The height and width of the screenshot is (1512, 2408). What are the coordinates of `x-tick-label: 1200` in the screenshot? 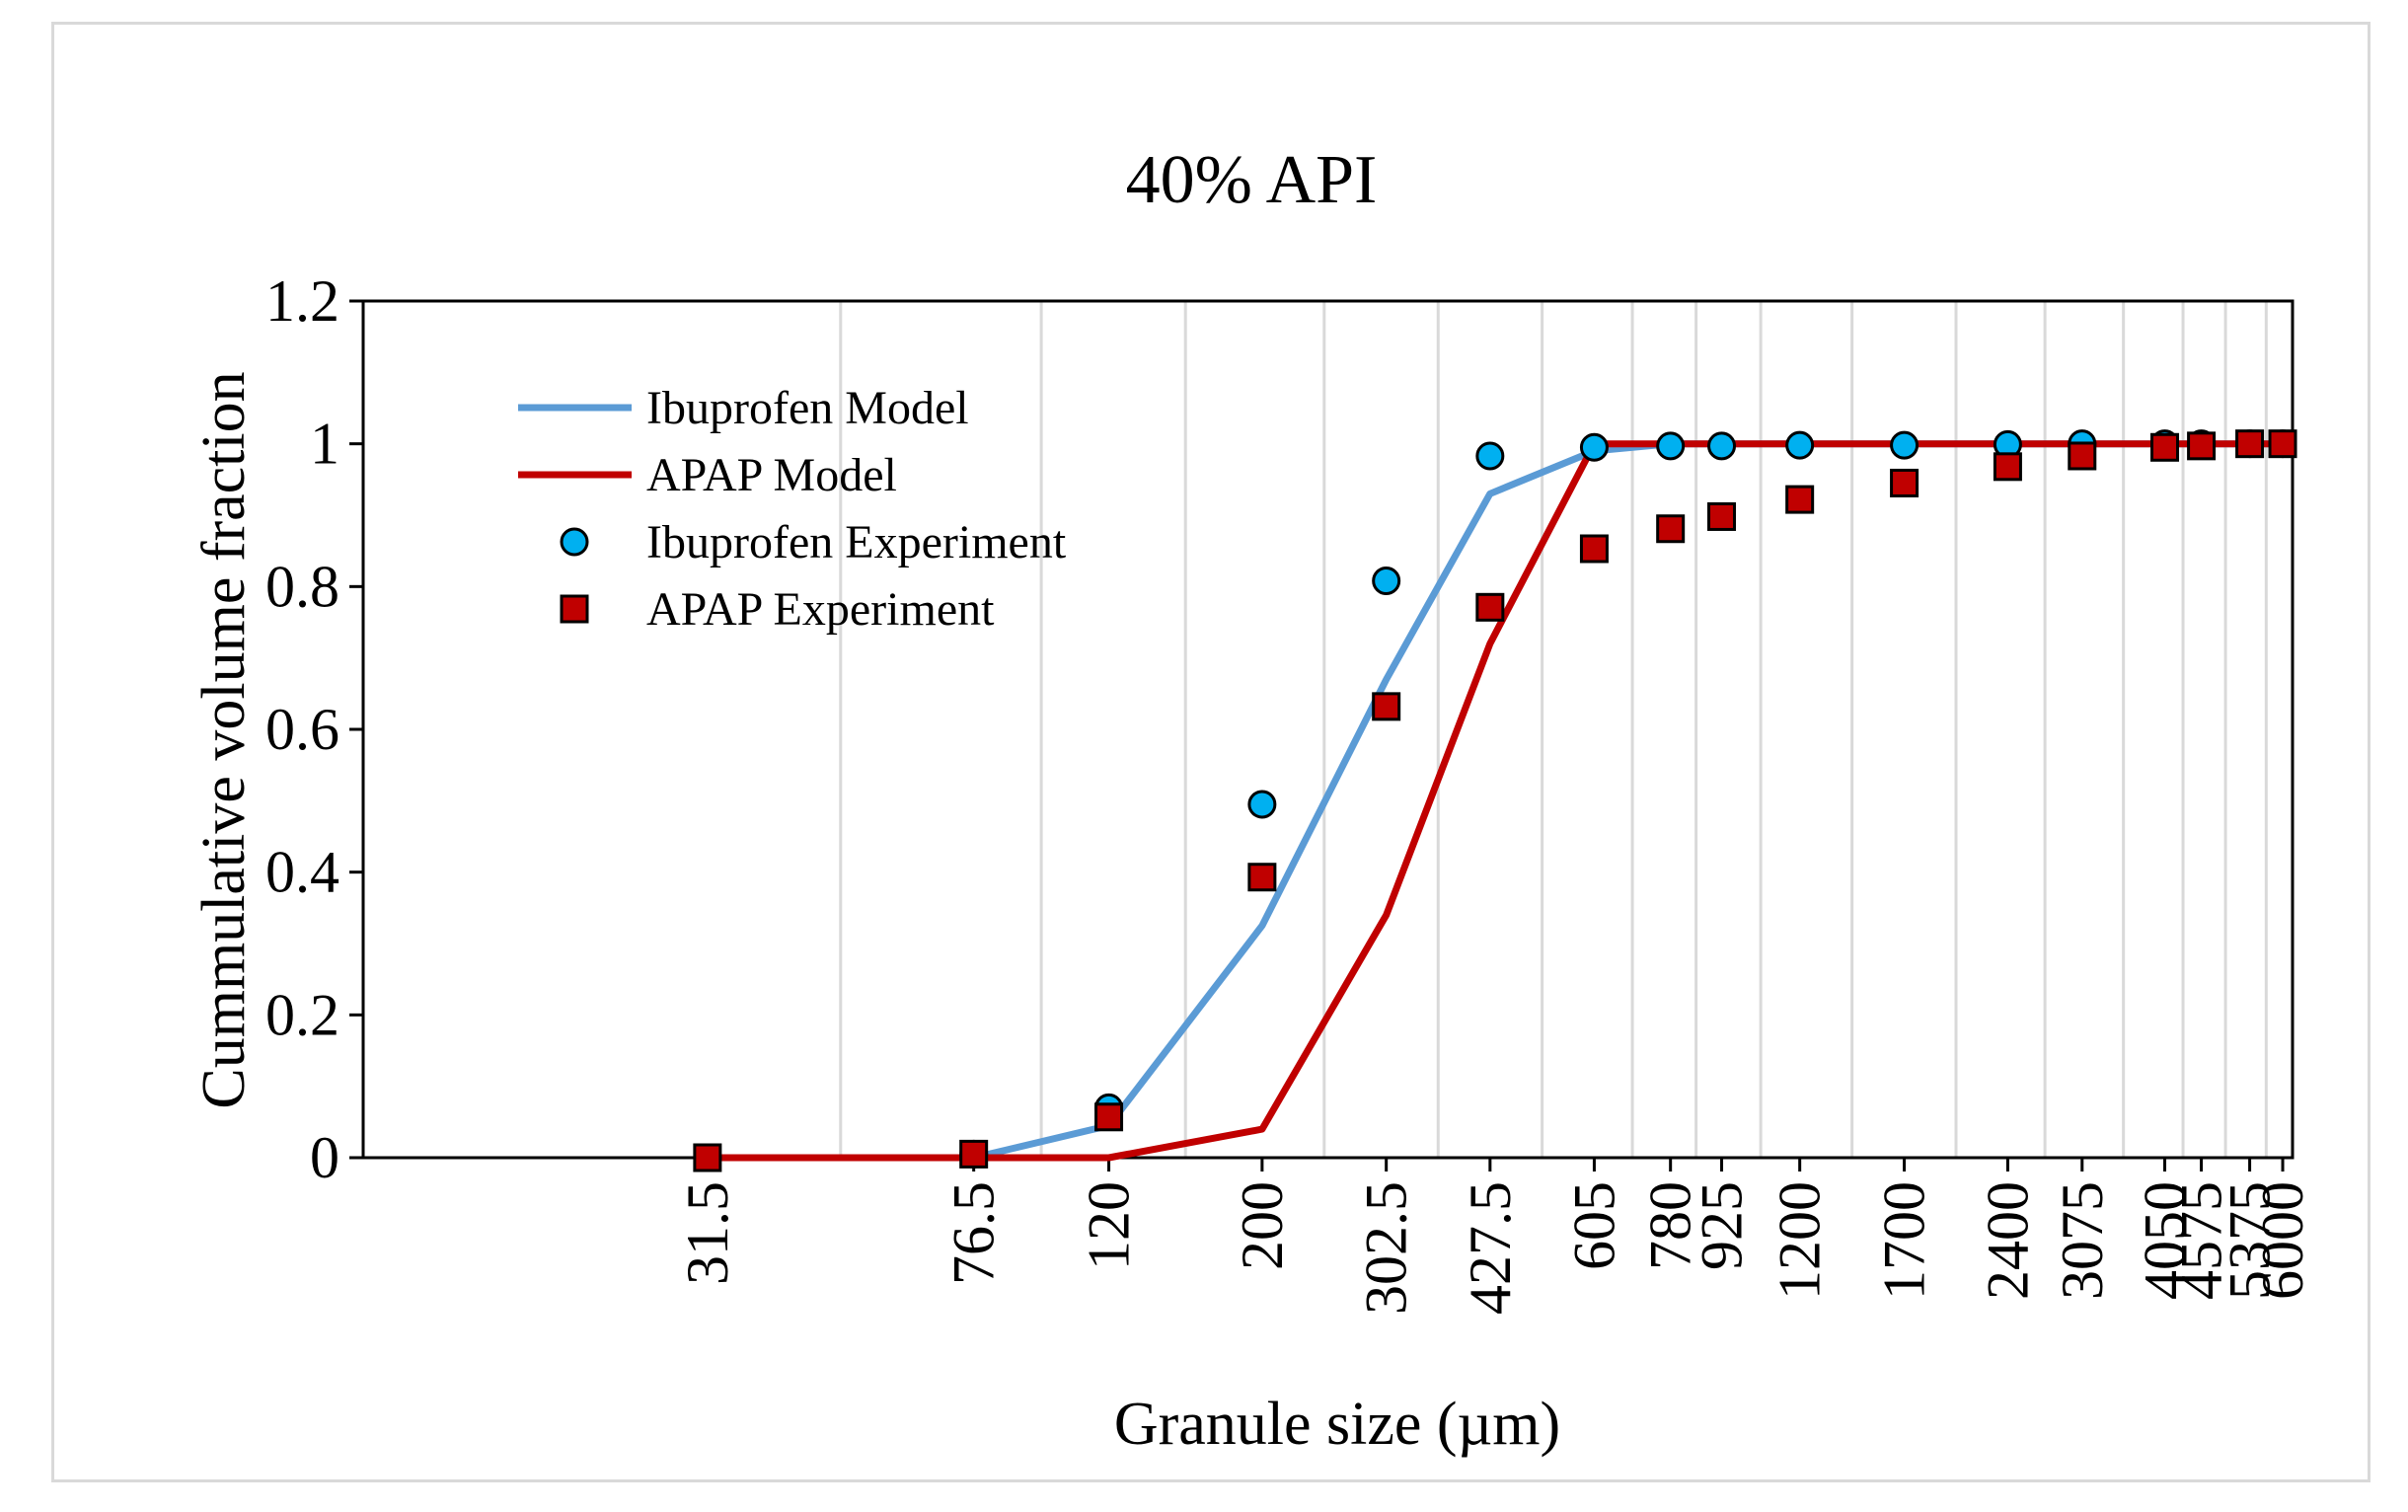 It's located at (1801, 1240).